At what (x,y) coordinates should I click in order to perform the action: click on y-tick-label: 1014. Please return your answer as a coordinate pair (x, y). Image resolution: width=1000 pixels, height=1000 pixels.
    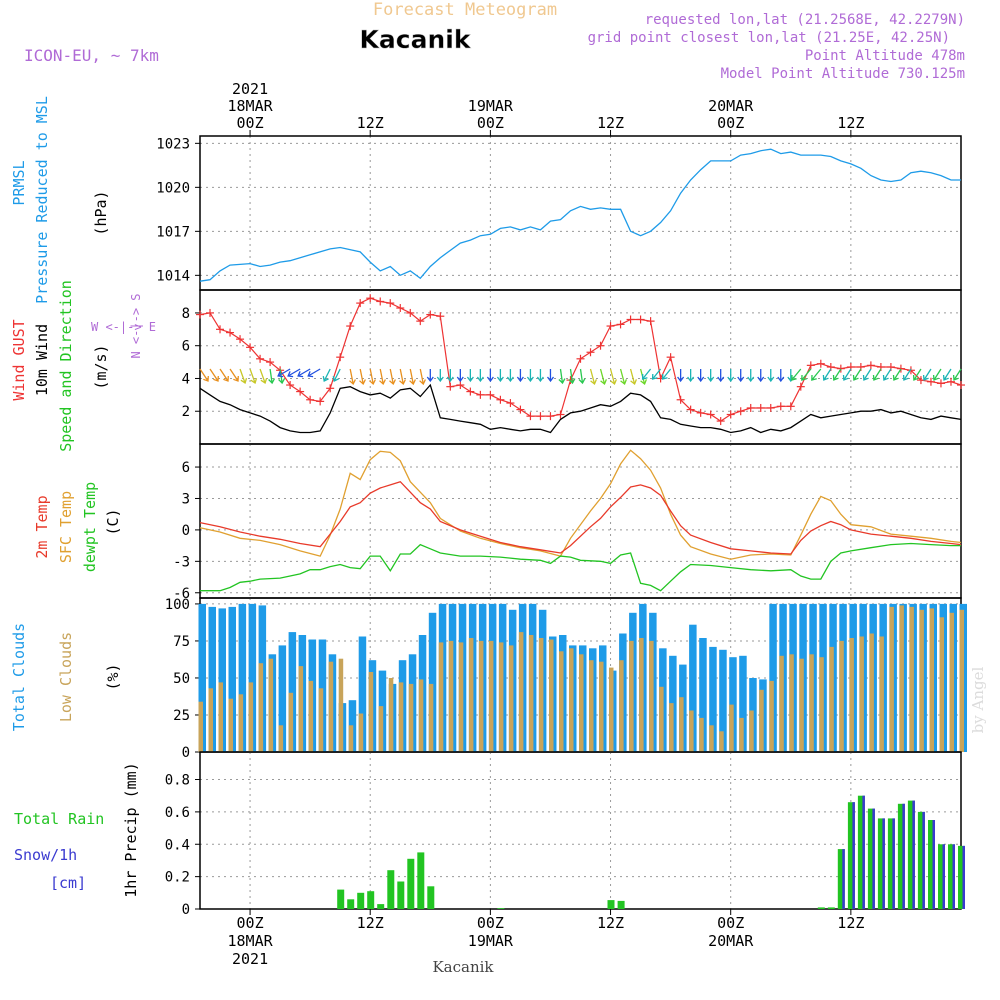
    Looking at the image, I should click on (173, 276).